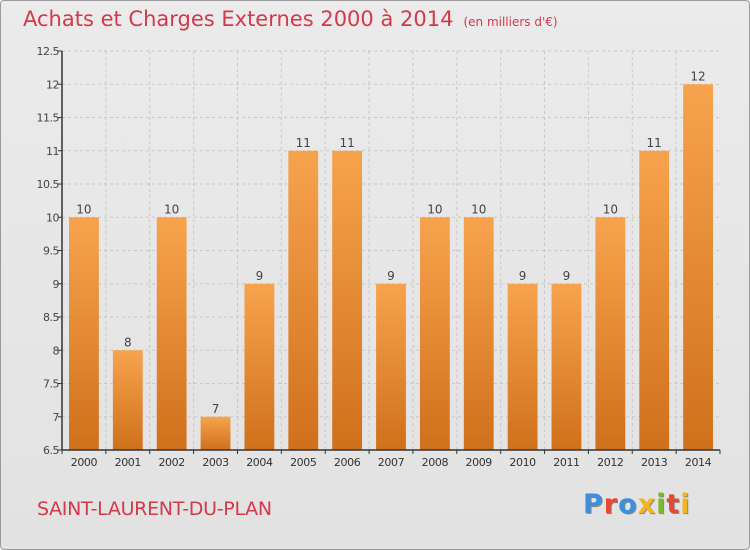 The height and width of the screenshot is (550, 750). Describe the element at coordinates (647, 504) in the screenshot. I see `logo-letter: x` at that location.